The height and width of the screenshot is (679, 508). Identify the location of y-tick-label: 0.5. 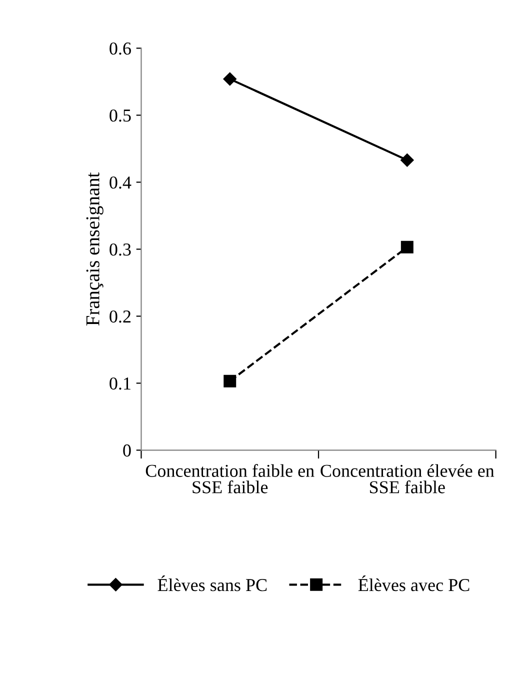
(120, 115).